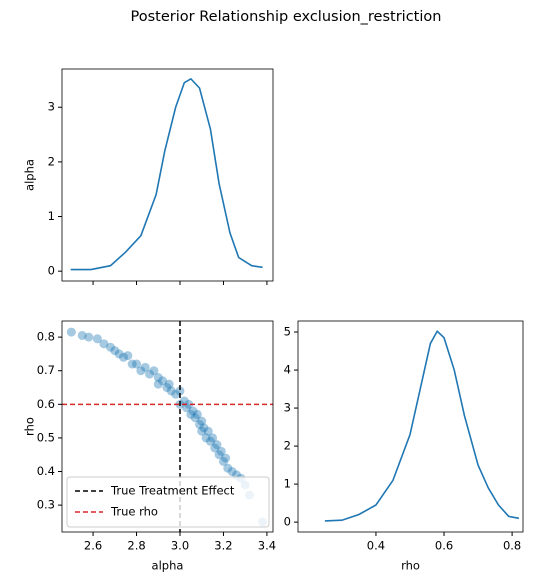 This screenshot has height=585, width=536. What do you see at coordinates (512, 546) in the screenshot?
I see `x-tick-label: 0.8` at bounding box center [512, 546].